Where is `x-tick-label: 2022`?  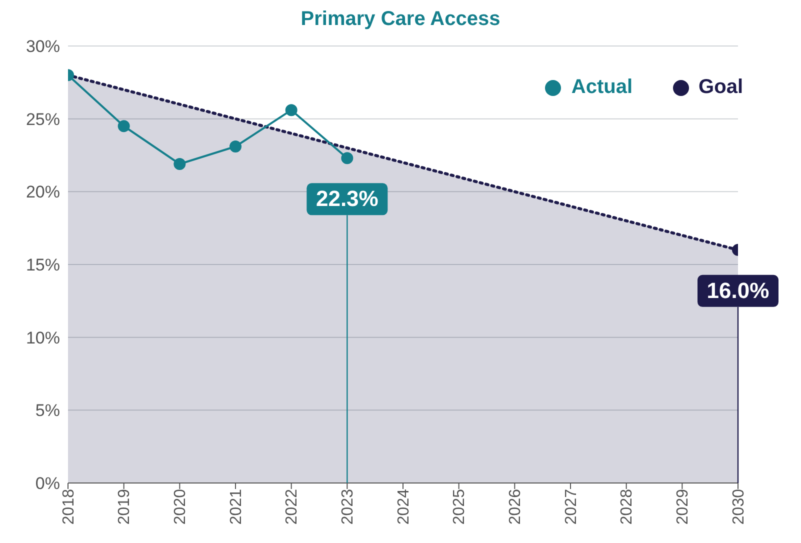
x-tick-label: 2022 is located at coordinates (292, 506).